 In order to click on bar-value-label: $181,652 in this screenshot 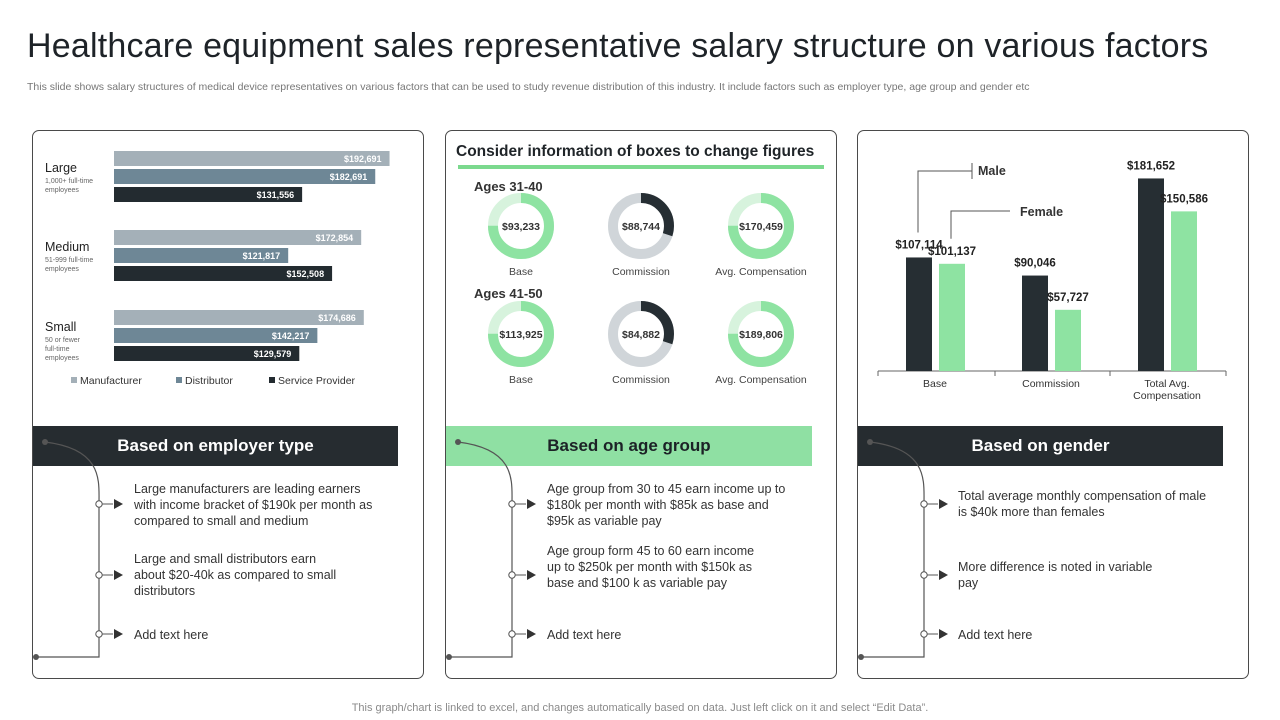, I will do `click(1151, 166)`.